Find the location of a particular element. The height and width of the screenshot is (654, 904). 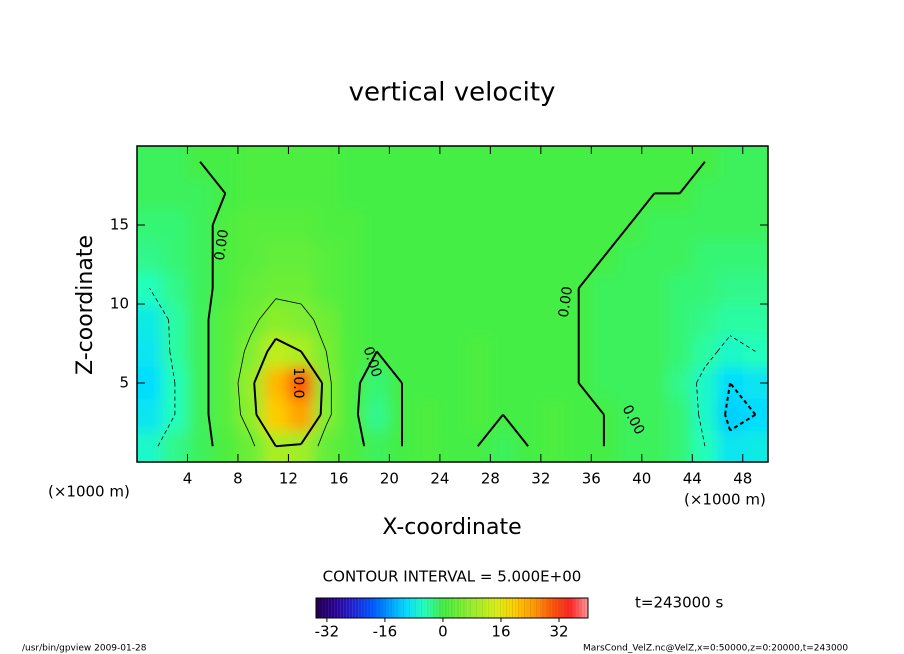

colorbar-tick-label: -16 is located at coordinates (385, 632).